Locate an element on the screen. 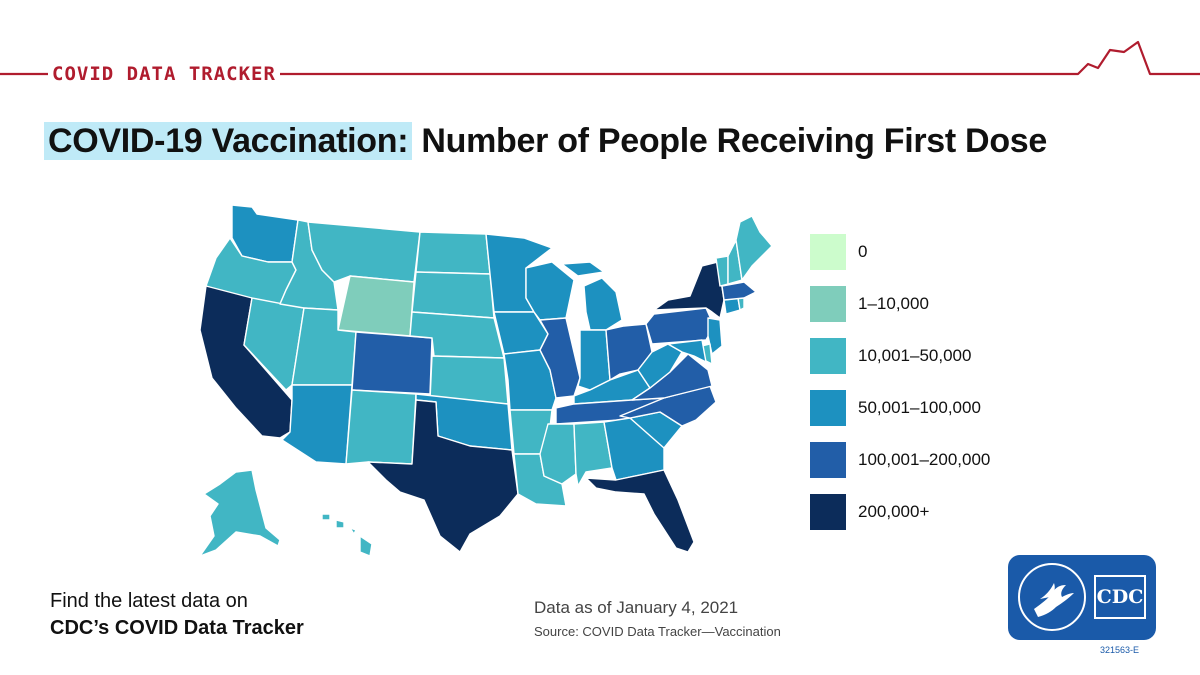  header-trend-line is located at coordinates (600, 58).